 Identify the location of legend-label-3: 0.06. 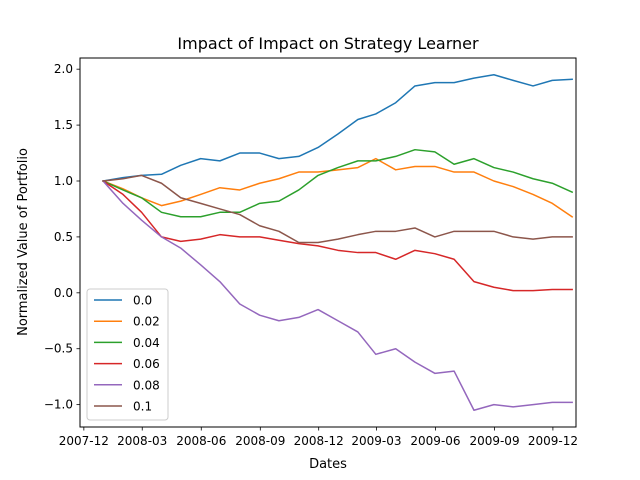
(146, 364).